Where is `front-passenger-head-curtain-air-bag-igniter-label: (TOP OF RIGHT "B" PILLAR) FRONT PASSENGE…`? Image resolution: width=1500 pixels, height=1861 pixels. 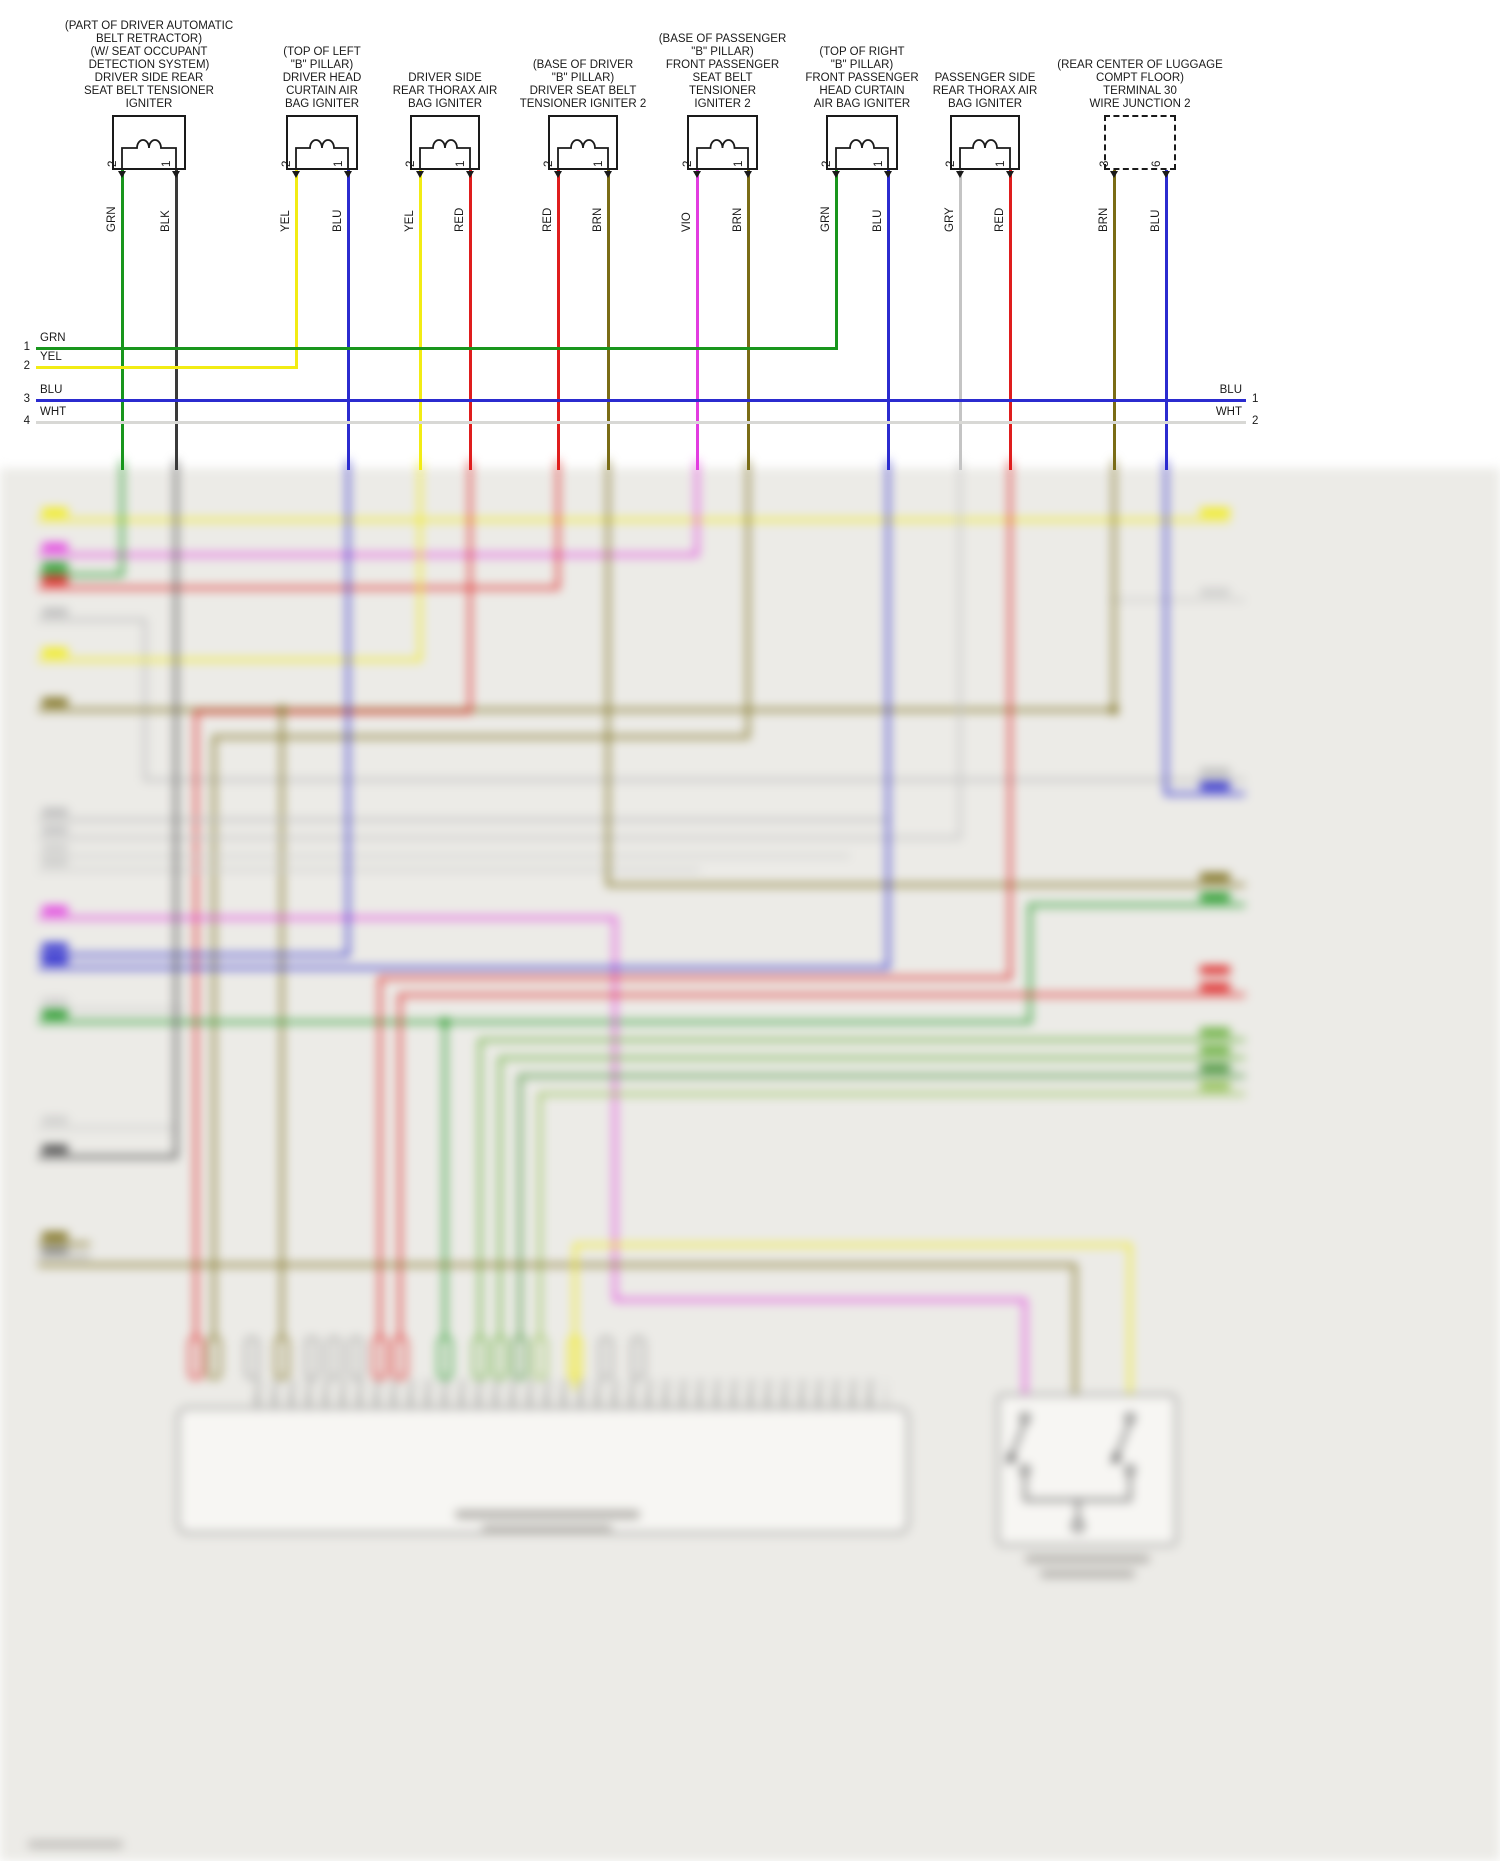 front-passenger-head-curtain-air-bag-igniter-label: (TOP OF RIGHT "B" PILLAR) FRONT PASSENGE… is located at coordinates (862, 78).